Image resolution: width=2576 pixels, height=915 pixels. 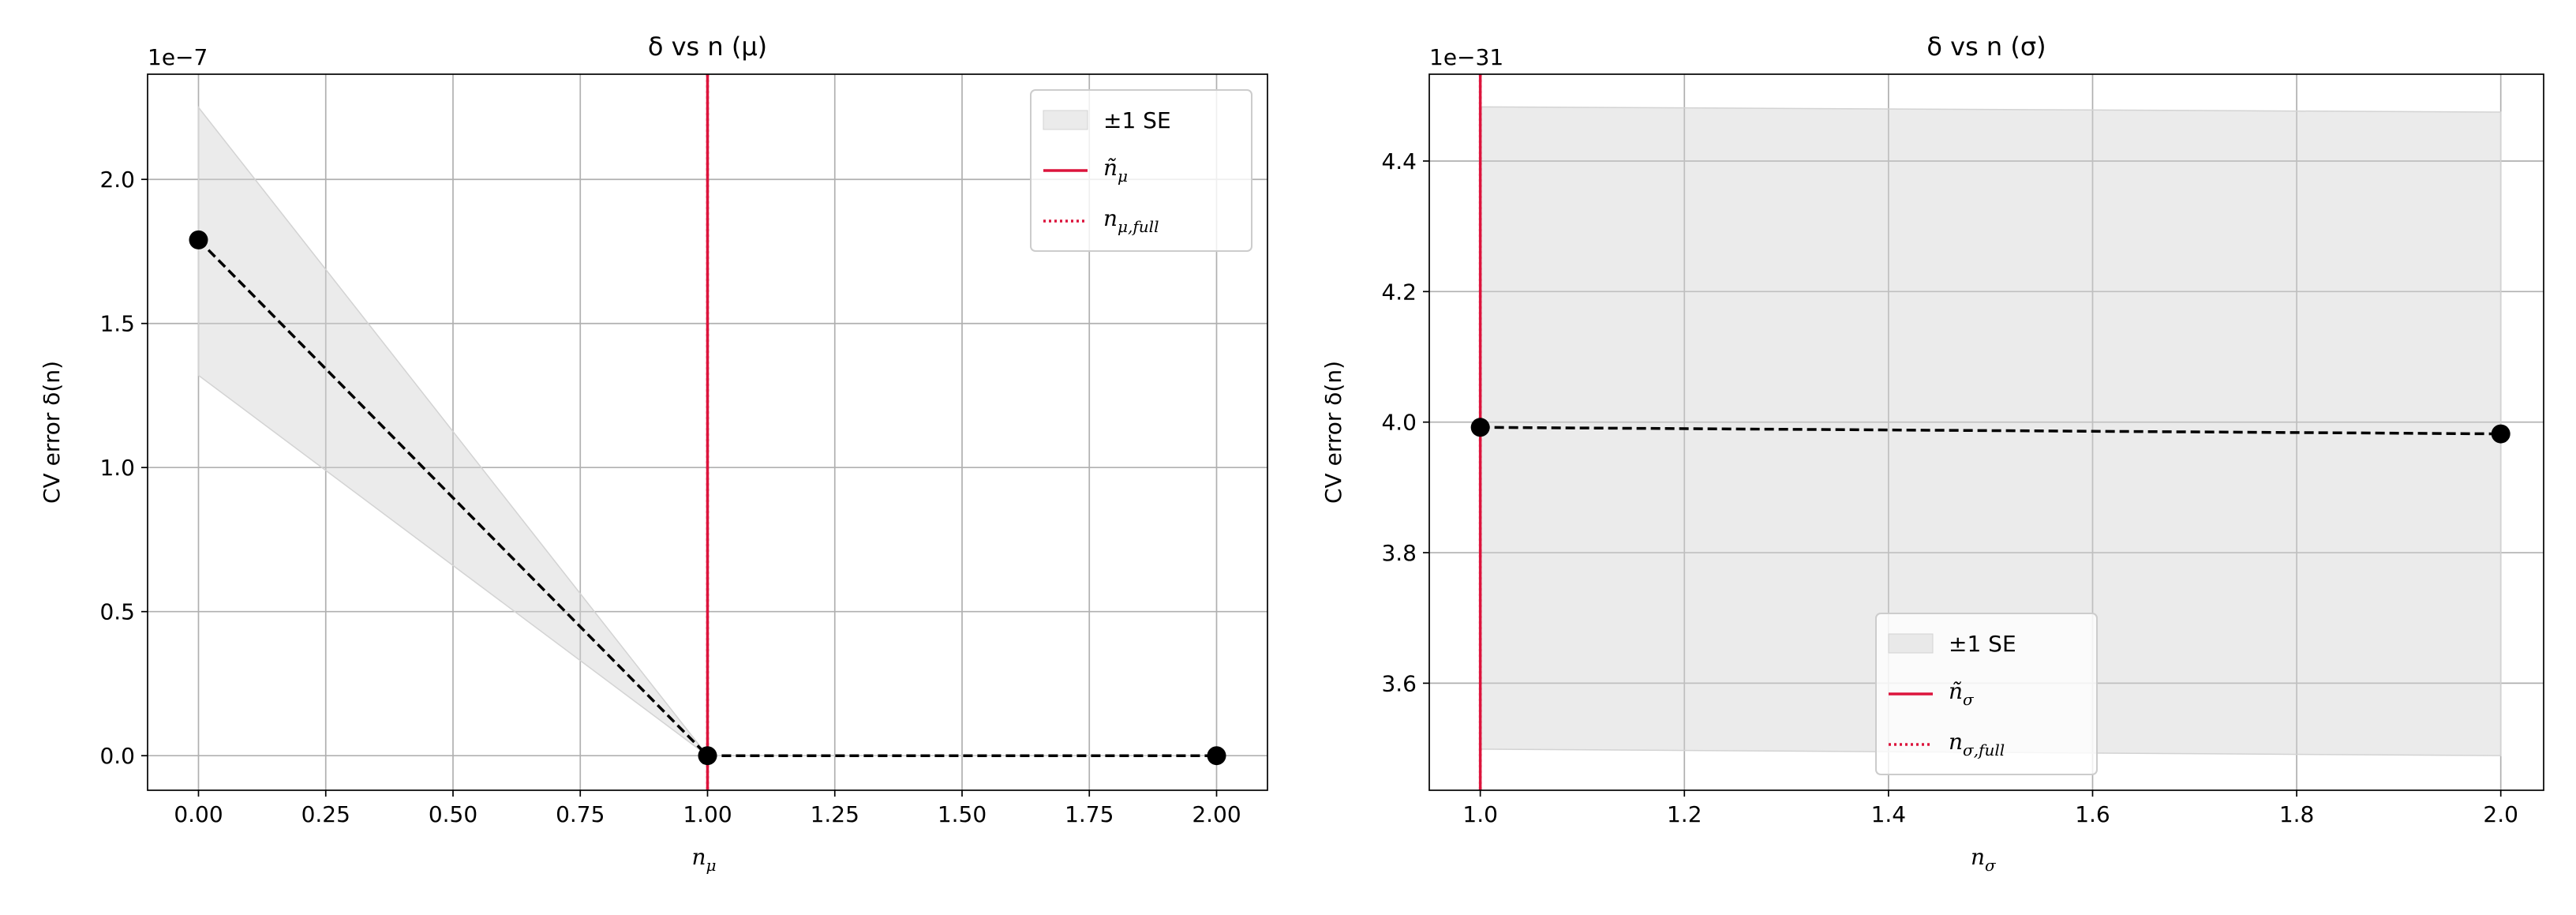 I want to click on x-axis-label: nμ, so click(x=704, y=859).